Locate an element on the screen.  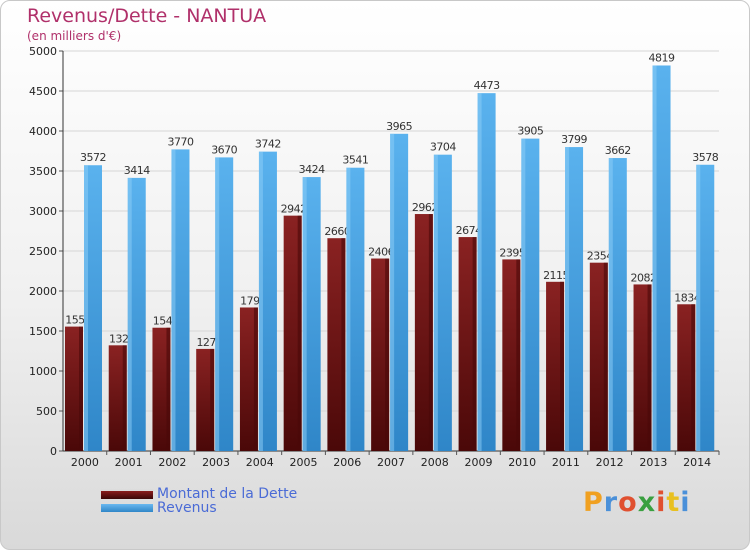
data-label-debt: 154 is located at coordinates (163, 321).